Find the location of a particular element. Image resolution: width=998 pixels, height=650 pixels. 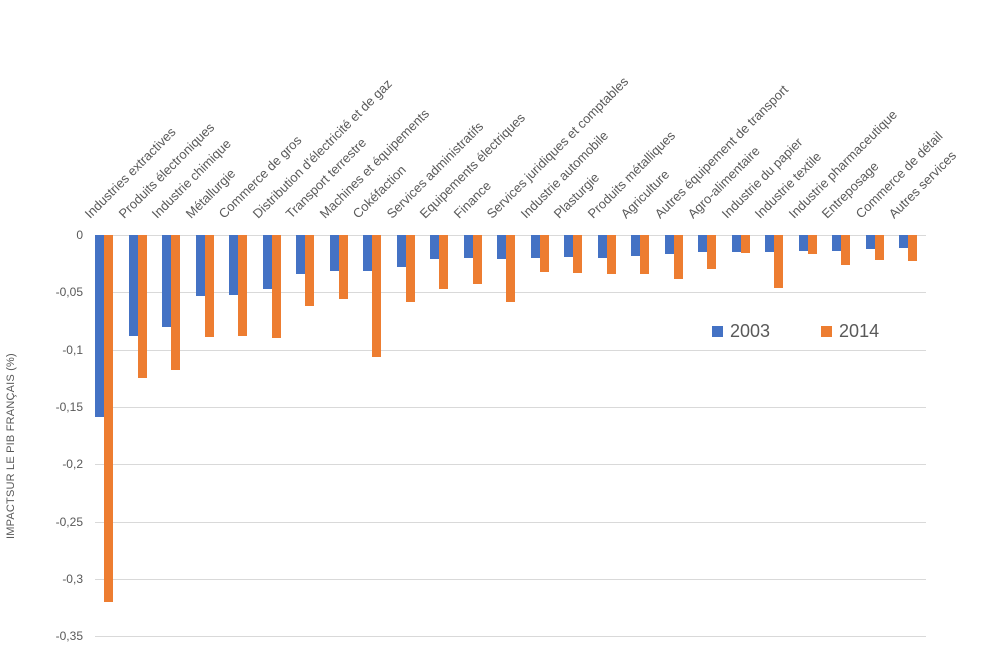

y-tick-label: -0,15 is located at coordinates (69, 407).